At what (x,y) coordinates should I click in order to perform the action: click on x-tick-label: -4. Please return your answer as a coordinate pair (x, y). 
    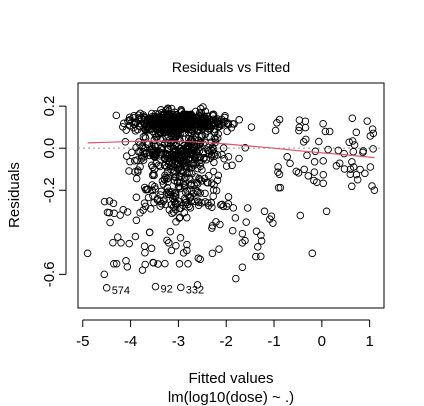
    Looking at the image, I should click on (130, 341).